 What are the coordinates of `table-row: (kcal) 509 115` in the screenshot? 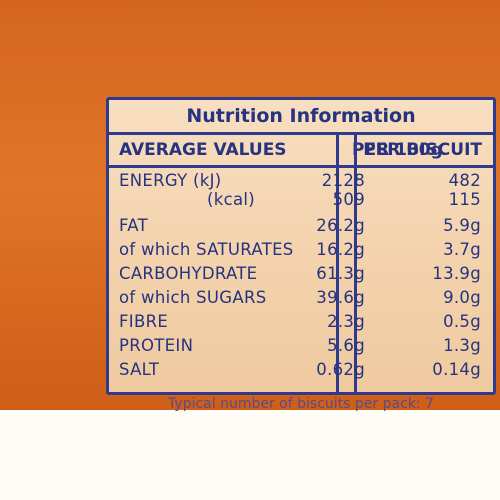 It's located at (301, 199).